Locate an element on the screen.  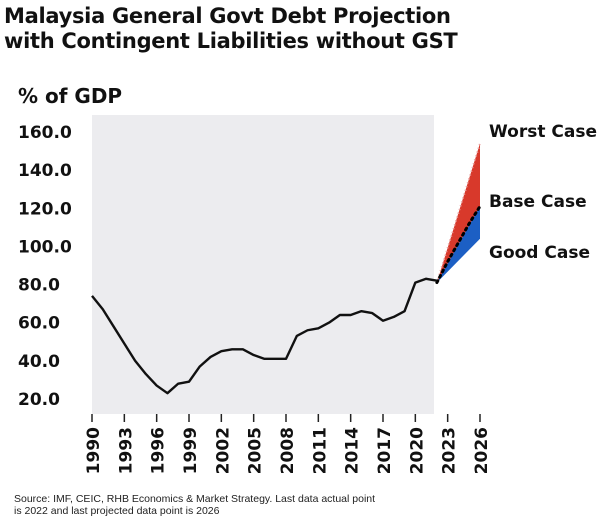
x-tick-label: 2002 is located at coordinates (223, 450).